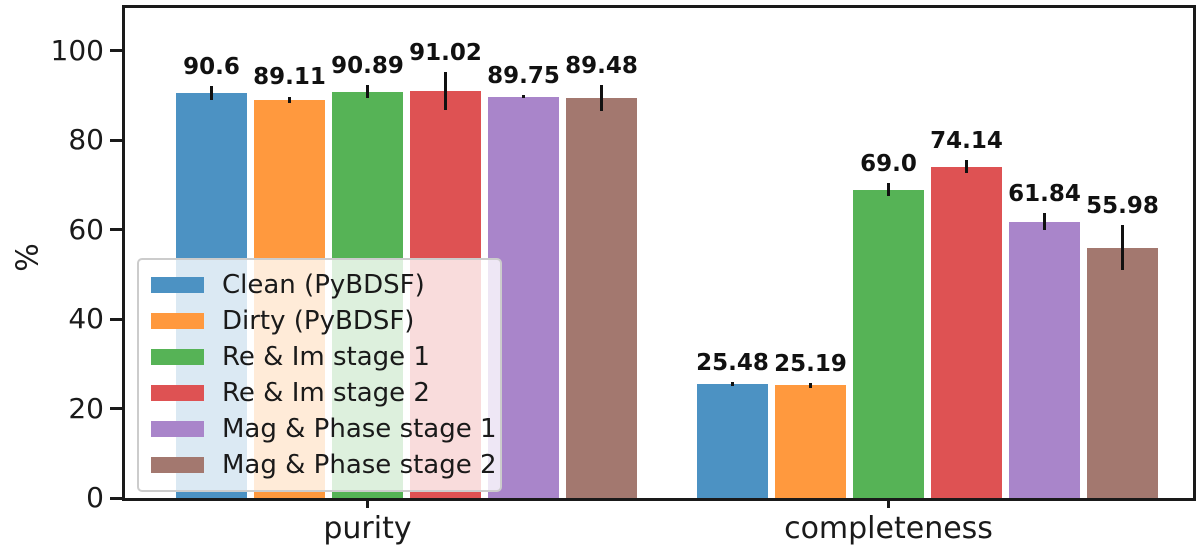  I want to click on bar-value-label: 69.0, so click(888, 163).